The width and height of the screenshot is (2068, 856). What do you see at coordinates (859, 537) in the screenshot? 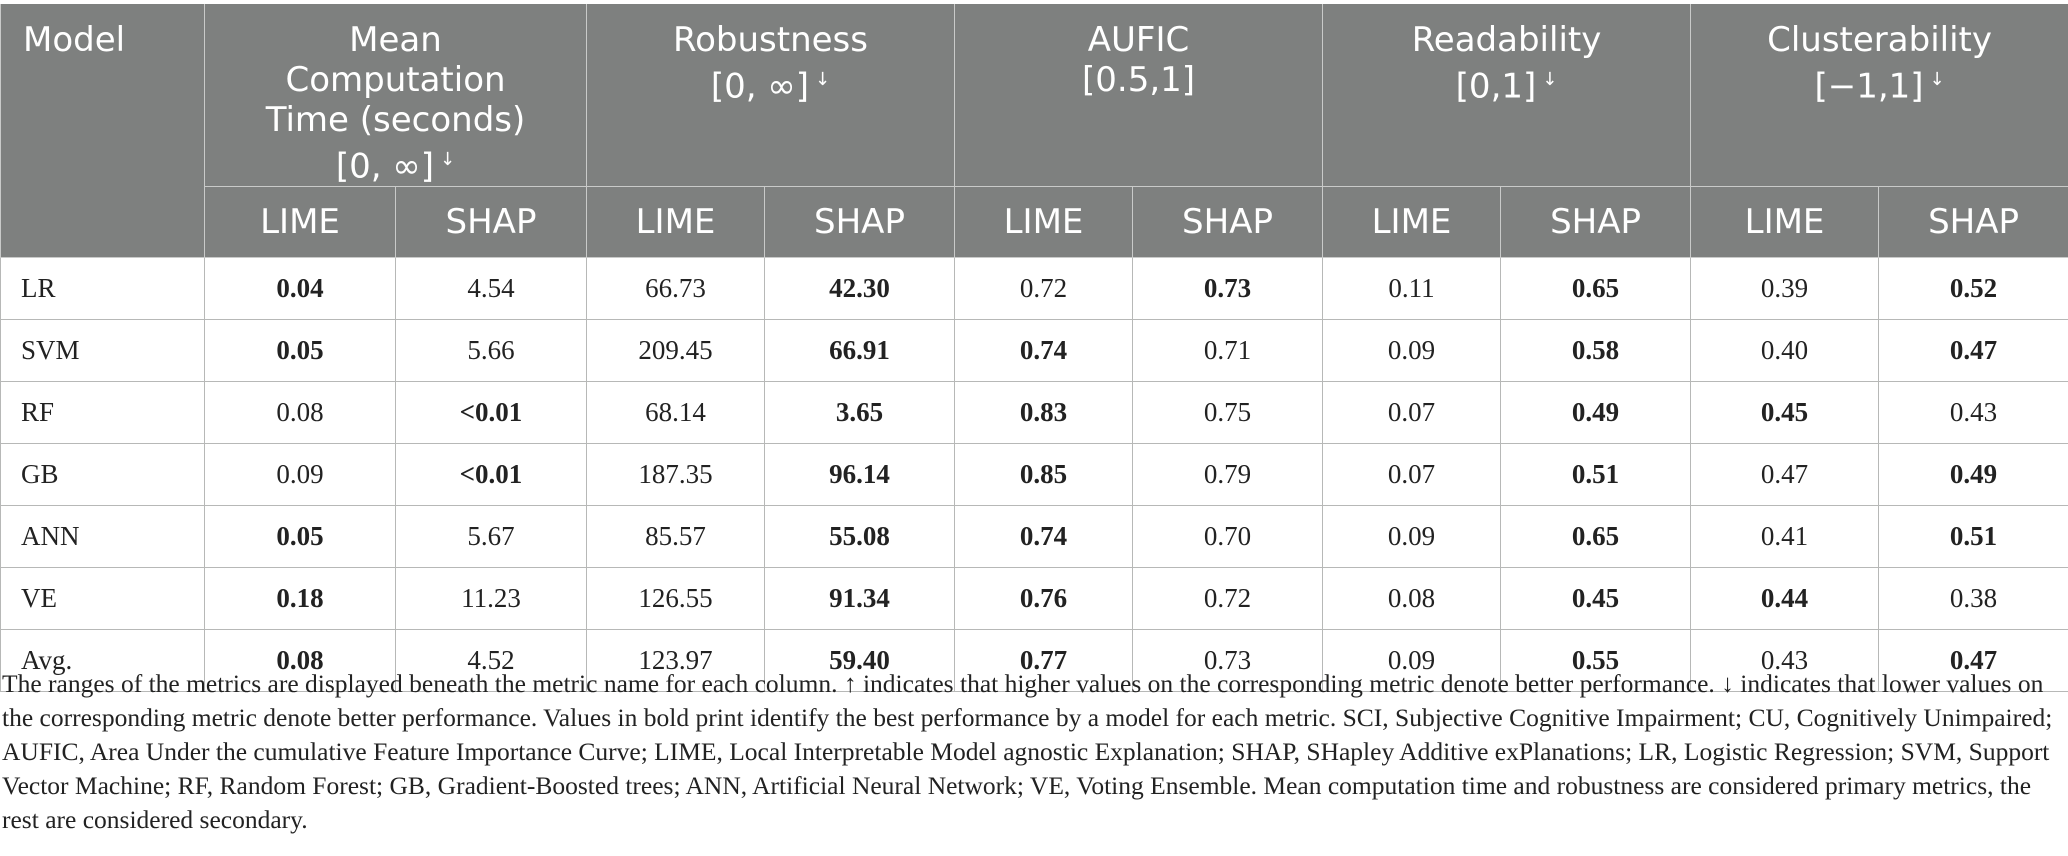
I see `value-cell: 55.08` at bounding box center [859, 537].